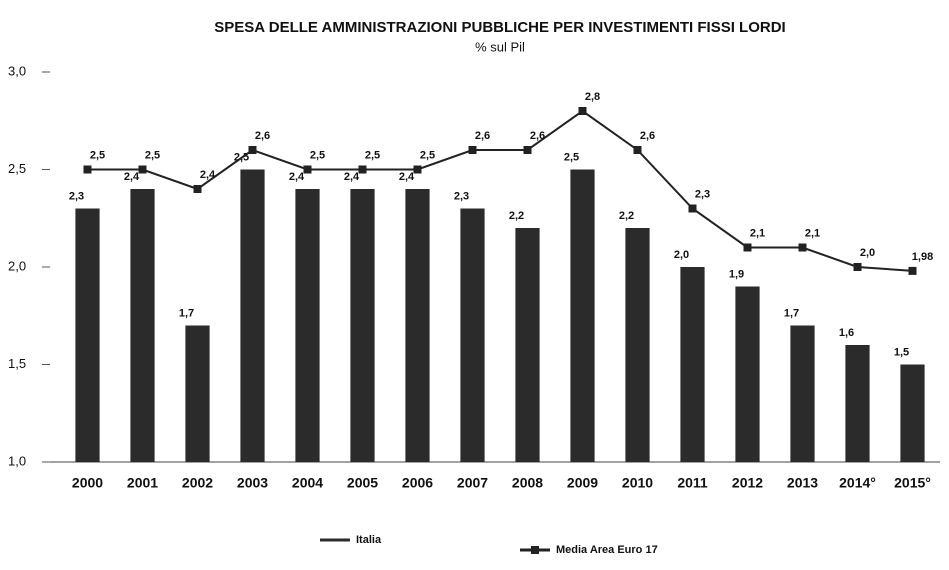 The image size is (949, 570). I want to click on x-tick-label: 2008, so click(527, 483).